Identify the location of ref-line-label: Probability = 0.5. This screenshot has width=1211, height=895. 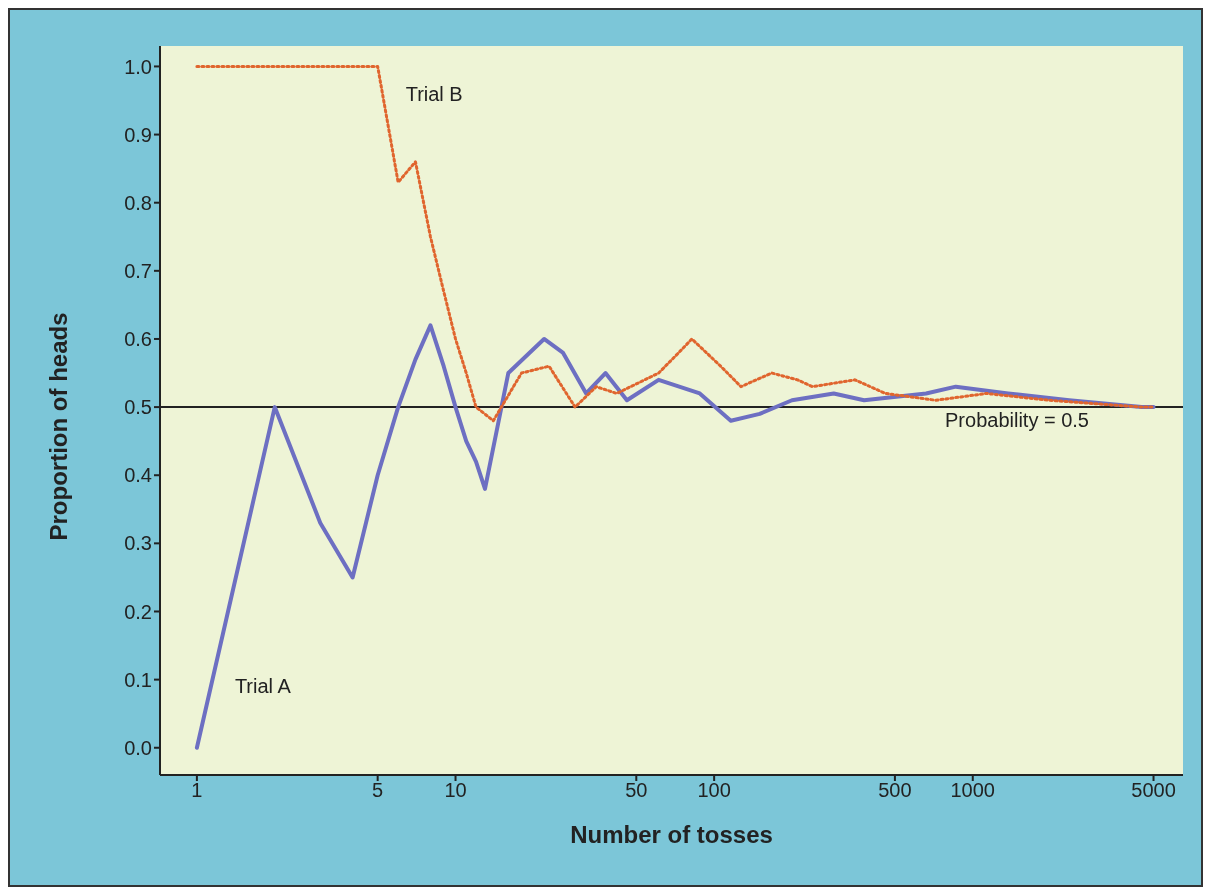
(1017, 420).